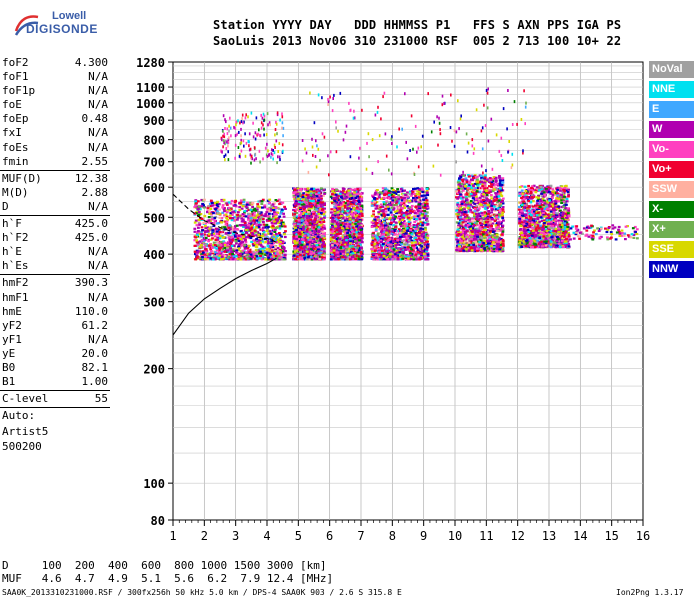 This screenshot has height=600, width=700. I want to click on param-name: yE, so click(9, 353).